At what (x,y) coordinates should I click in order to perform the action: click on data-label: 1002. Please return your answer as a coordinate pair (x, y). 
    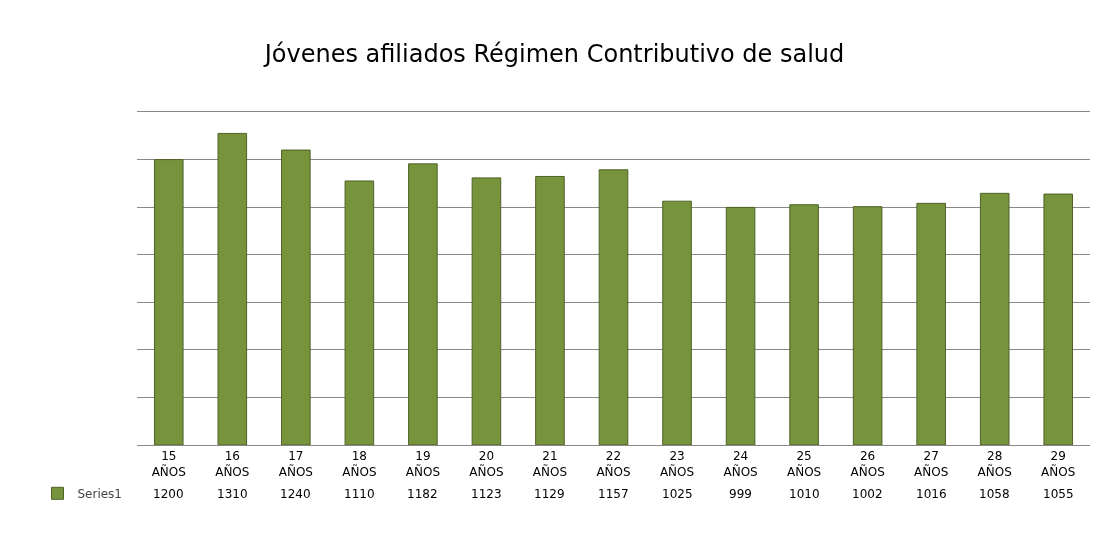
    Looking at the image, I should click on (867, 494).